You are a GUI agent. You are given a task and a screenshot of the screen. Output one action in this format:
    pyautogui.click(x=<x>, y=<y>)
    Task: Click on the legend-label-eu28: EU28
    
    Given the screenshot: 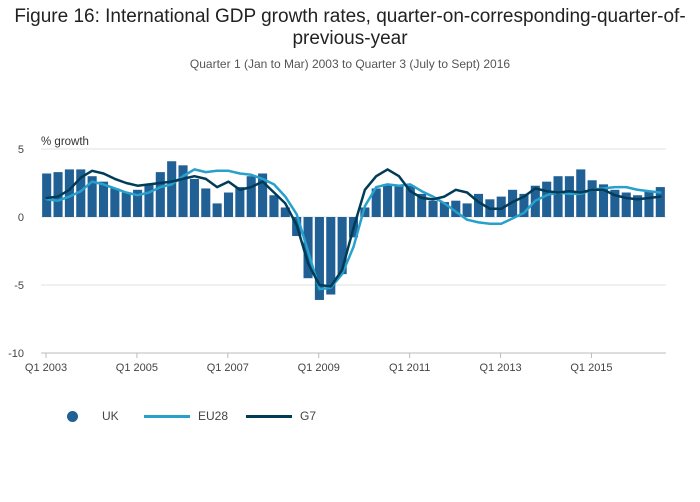 What is the action you would take?
    pyautogui.click(x=213, y=416)
    